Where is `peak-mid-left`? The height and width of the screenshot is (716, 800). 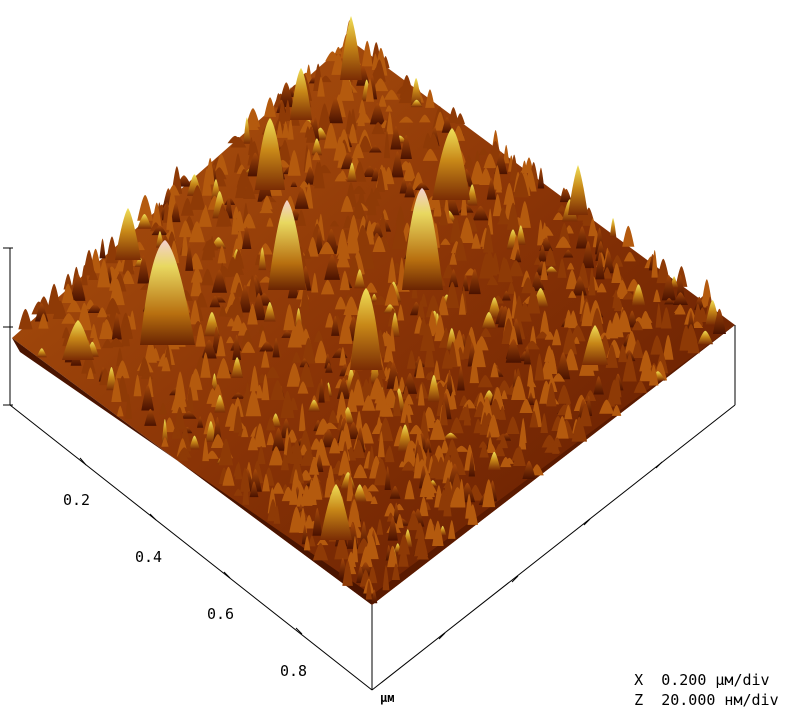
peak-mid-left is located at coordinates (270, 154).